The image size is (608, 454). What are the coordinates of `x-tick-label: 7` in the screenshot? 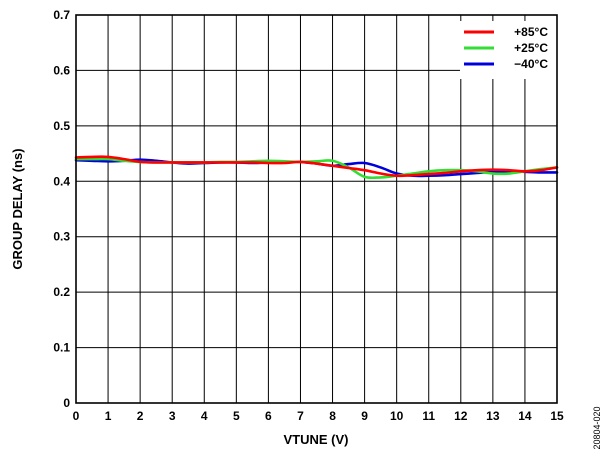 It's located at (300, 416).